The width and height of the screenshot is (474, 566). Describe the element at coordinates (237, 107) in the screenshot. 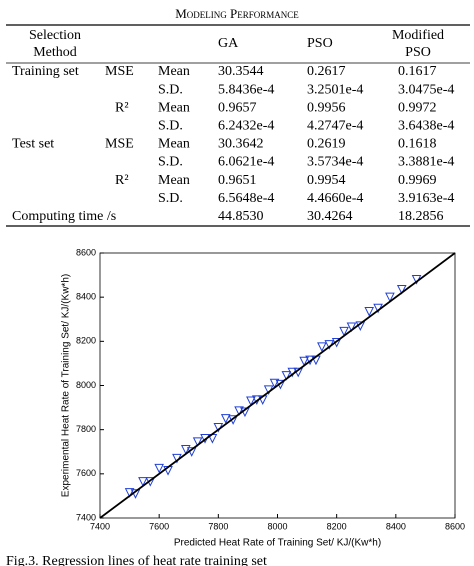

I see `cell: 0.9657` at that location.